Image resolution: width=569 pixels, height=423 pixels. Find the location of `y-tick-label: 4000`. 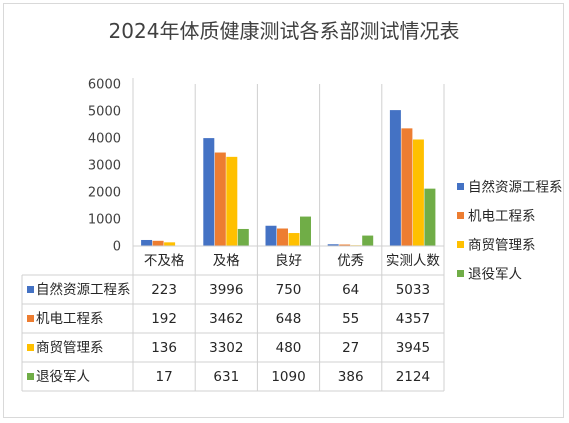

y-tick-label: 4000 is located at coordinates (104, 139).